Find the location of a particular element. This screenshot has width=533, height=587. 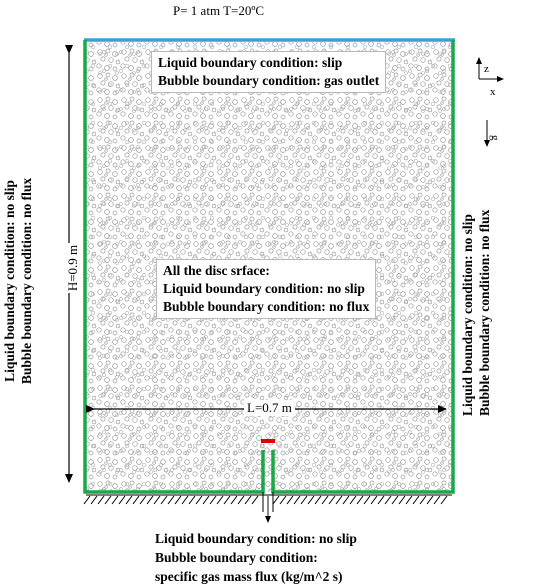

right-wall-liquid-condition: Liquid boundary condition: no slip is located at coordinates (467, 315).